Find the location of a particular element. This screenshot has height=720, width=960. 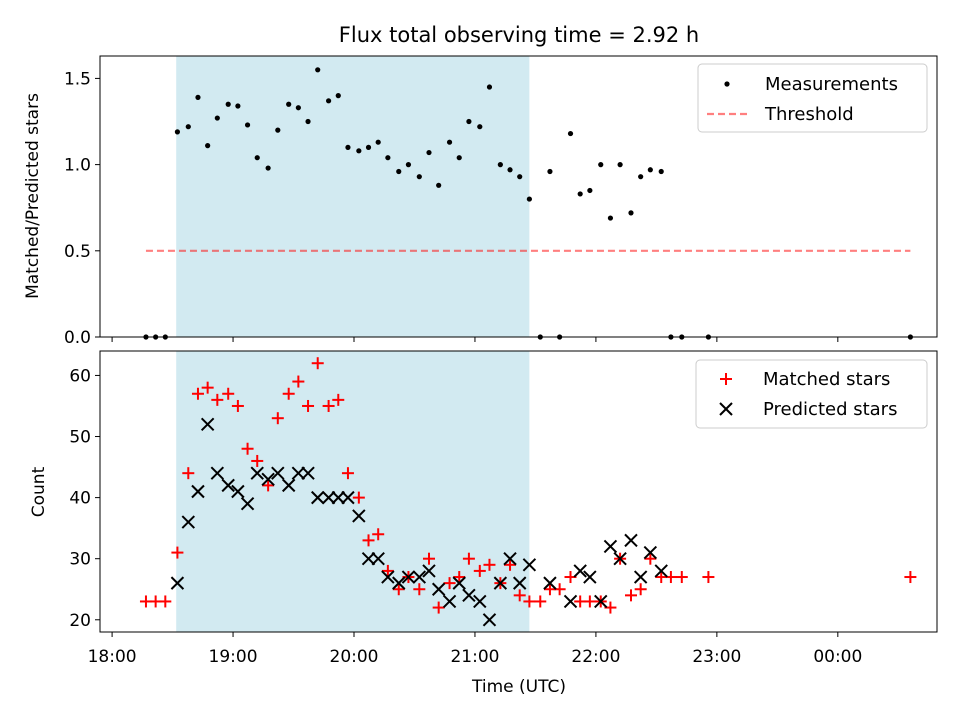

y-tick-label: 60 is located at coordinates (80, 376).